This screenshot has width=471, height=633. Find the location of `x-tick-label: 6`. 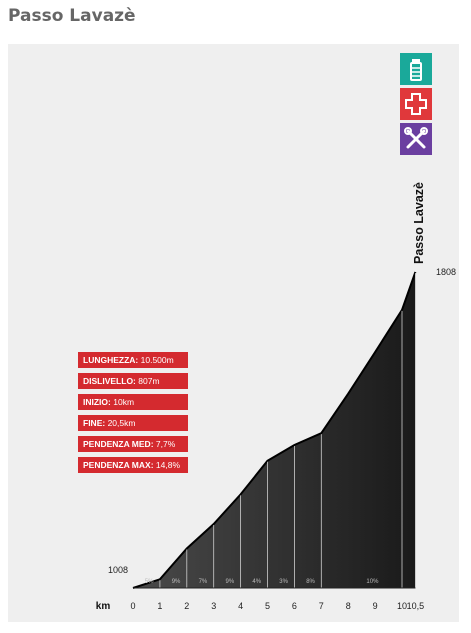

x-tick-label: 6 is located at coordinates (294, 606).